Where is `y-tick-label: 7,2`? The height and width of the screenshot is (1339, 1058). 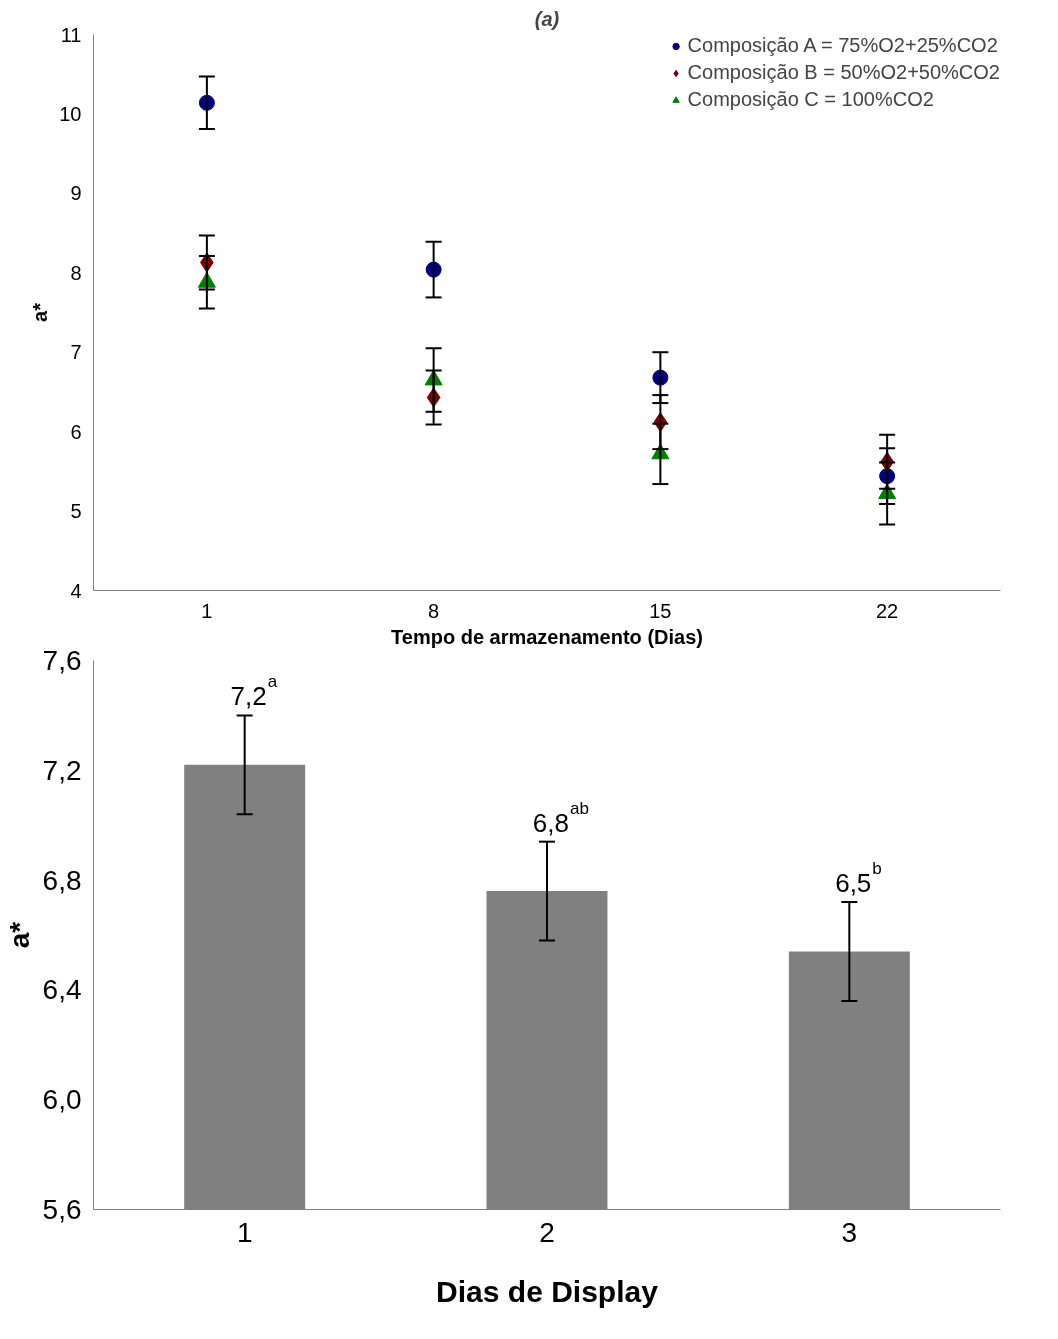 y-tick-label: 7,2 is located at coordinates (62, 770).